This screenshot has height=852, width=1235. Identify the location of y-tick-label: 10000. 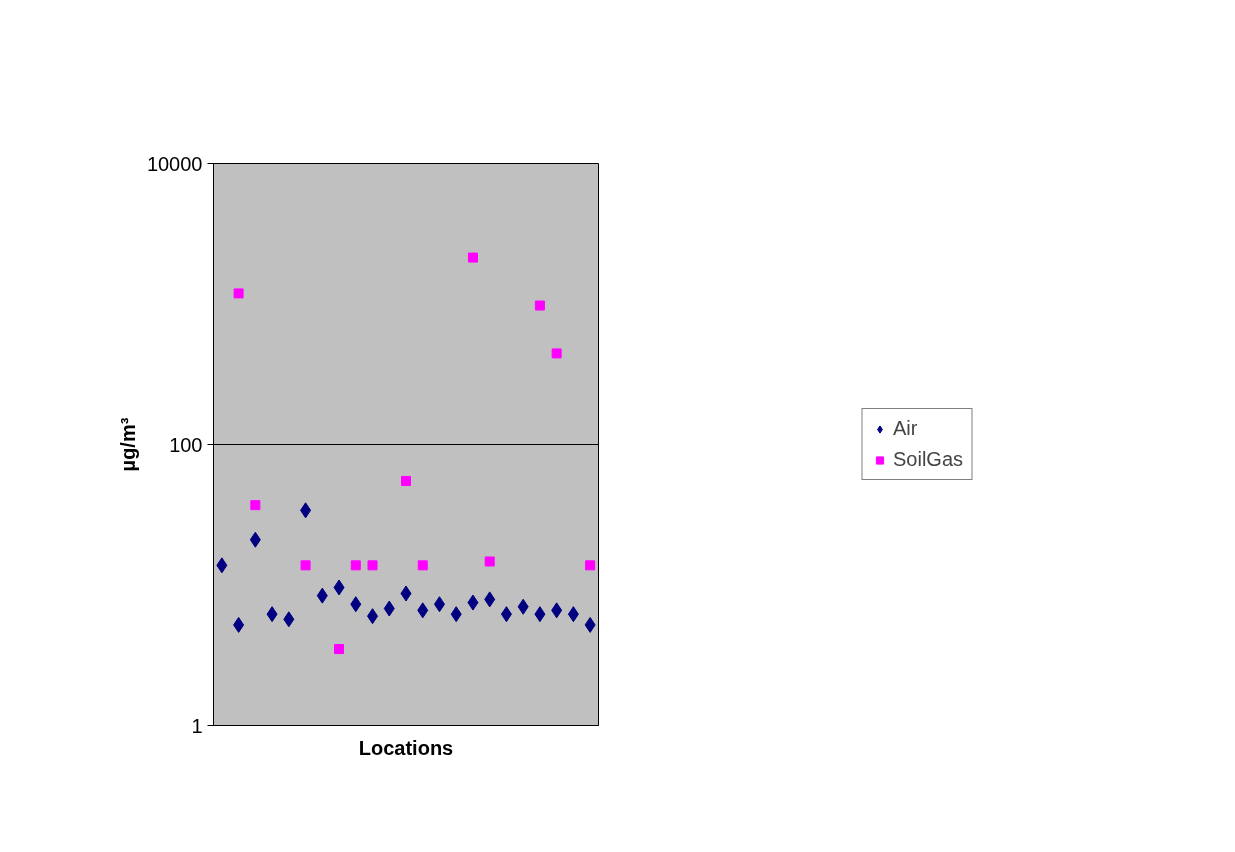
(174, 163).